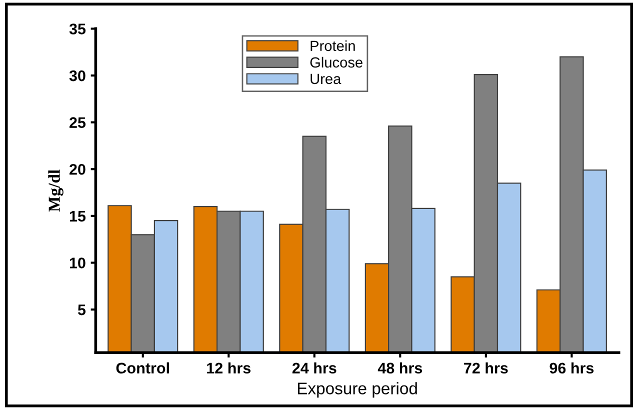  I want to click on y-tick-label: 10, so click(78, 263).